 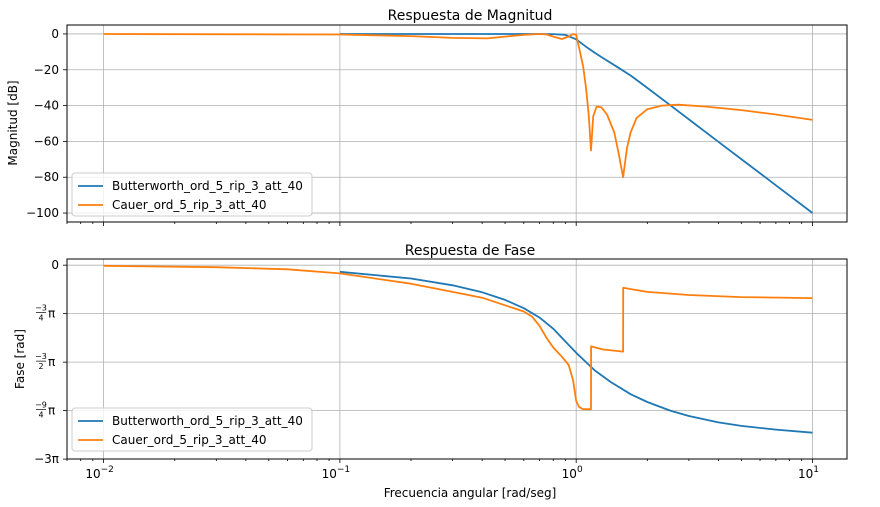 What do you see at coordinates (45, 361) in the screenshot?
I see `phase-ytick-label-2: −32 π` at bounding box center [45, 361].